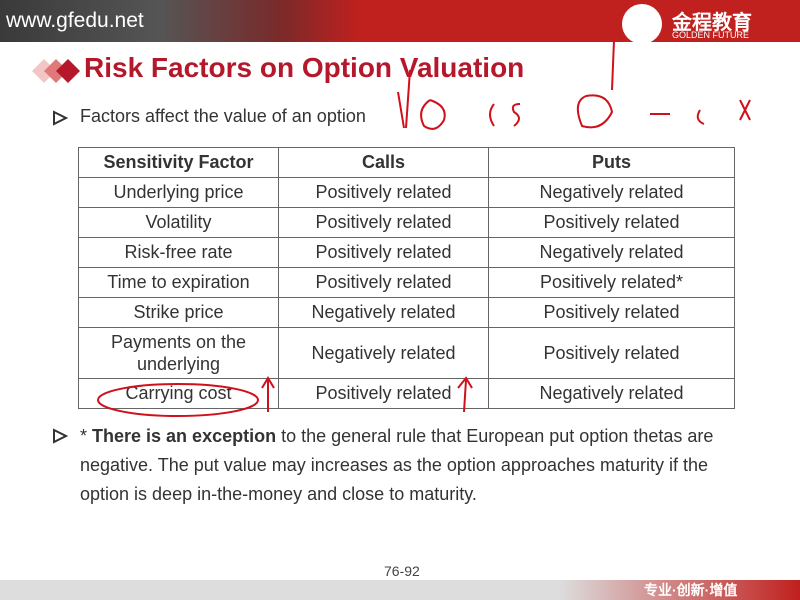  I want to click on table-cell: Strike price, so click(178, 312).